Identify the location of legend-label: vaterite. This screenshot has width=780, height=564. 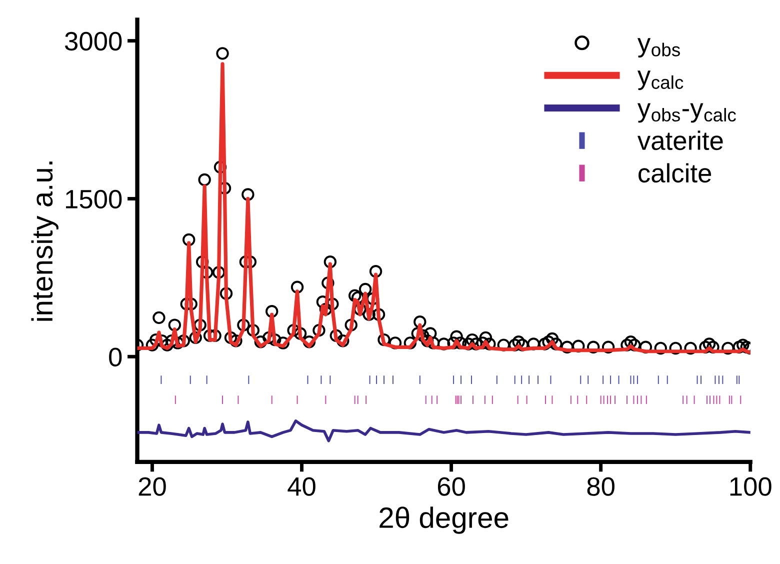
(680, 140).